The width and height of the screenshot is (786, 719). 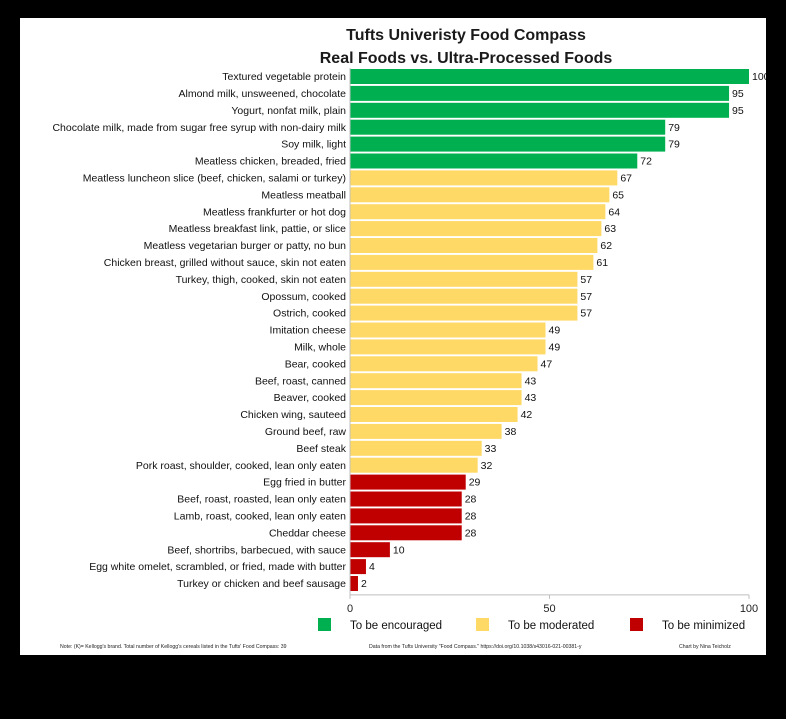 I want to click on value-label: 10, so click(x=399, y=550).